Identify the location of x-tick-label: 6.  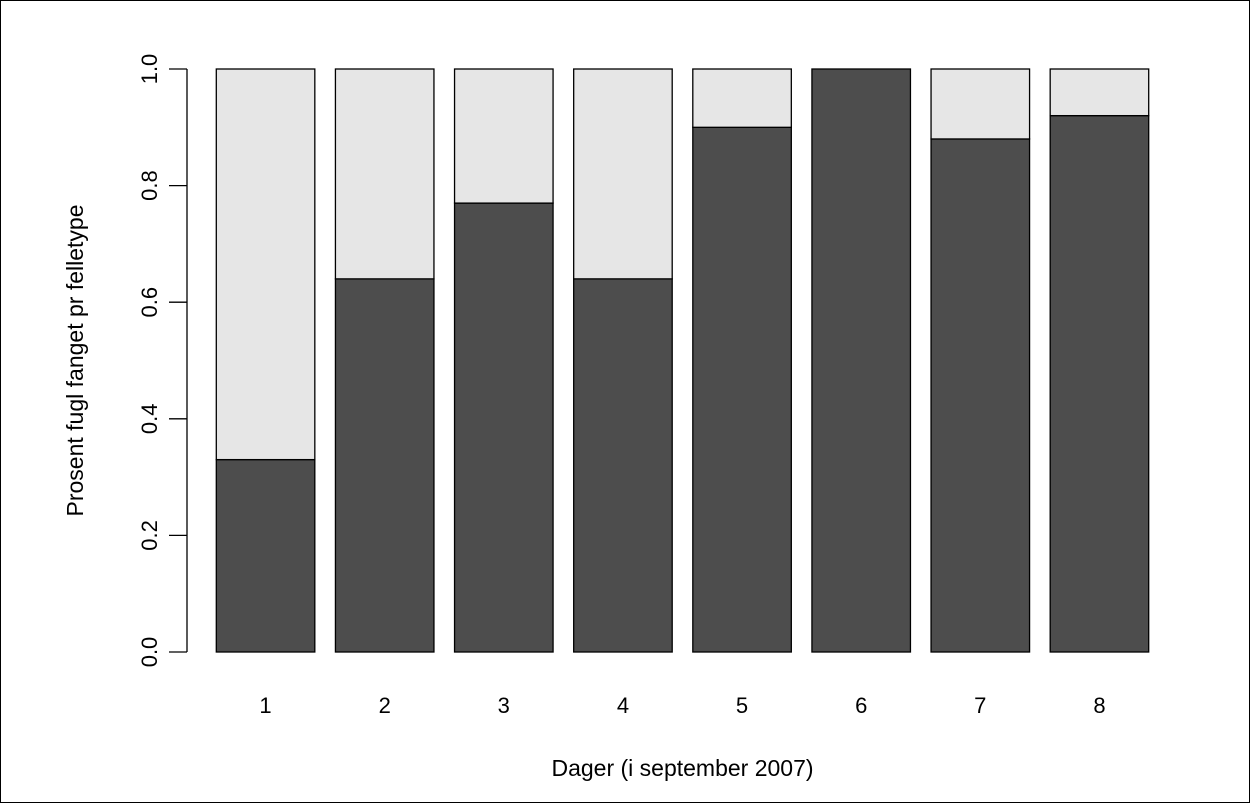
(861, 705).